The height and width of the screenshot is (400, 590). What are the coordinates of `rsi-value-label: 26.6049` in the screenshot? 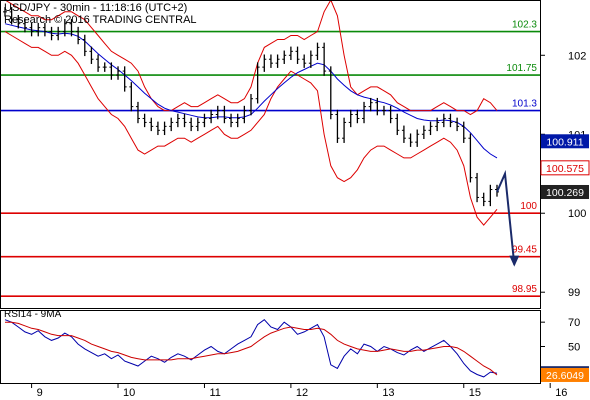 It's located at (565, 376).